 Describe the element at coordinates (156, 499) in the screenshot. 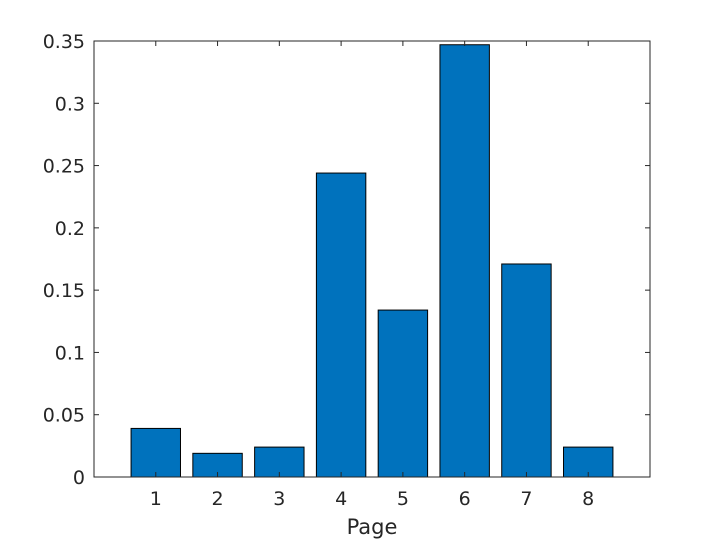

I see `x-tick-label-1: 1` at that location.